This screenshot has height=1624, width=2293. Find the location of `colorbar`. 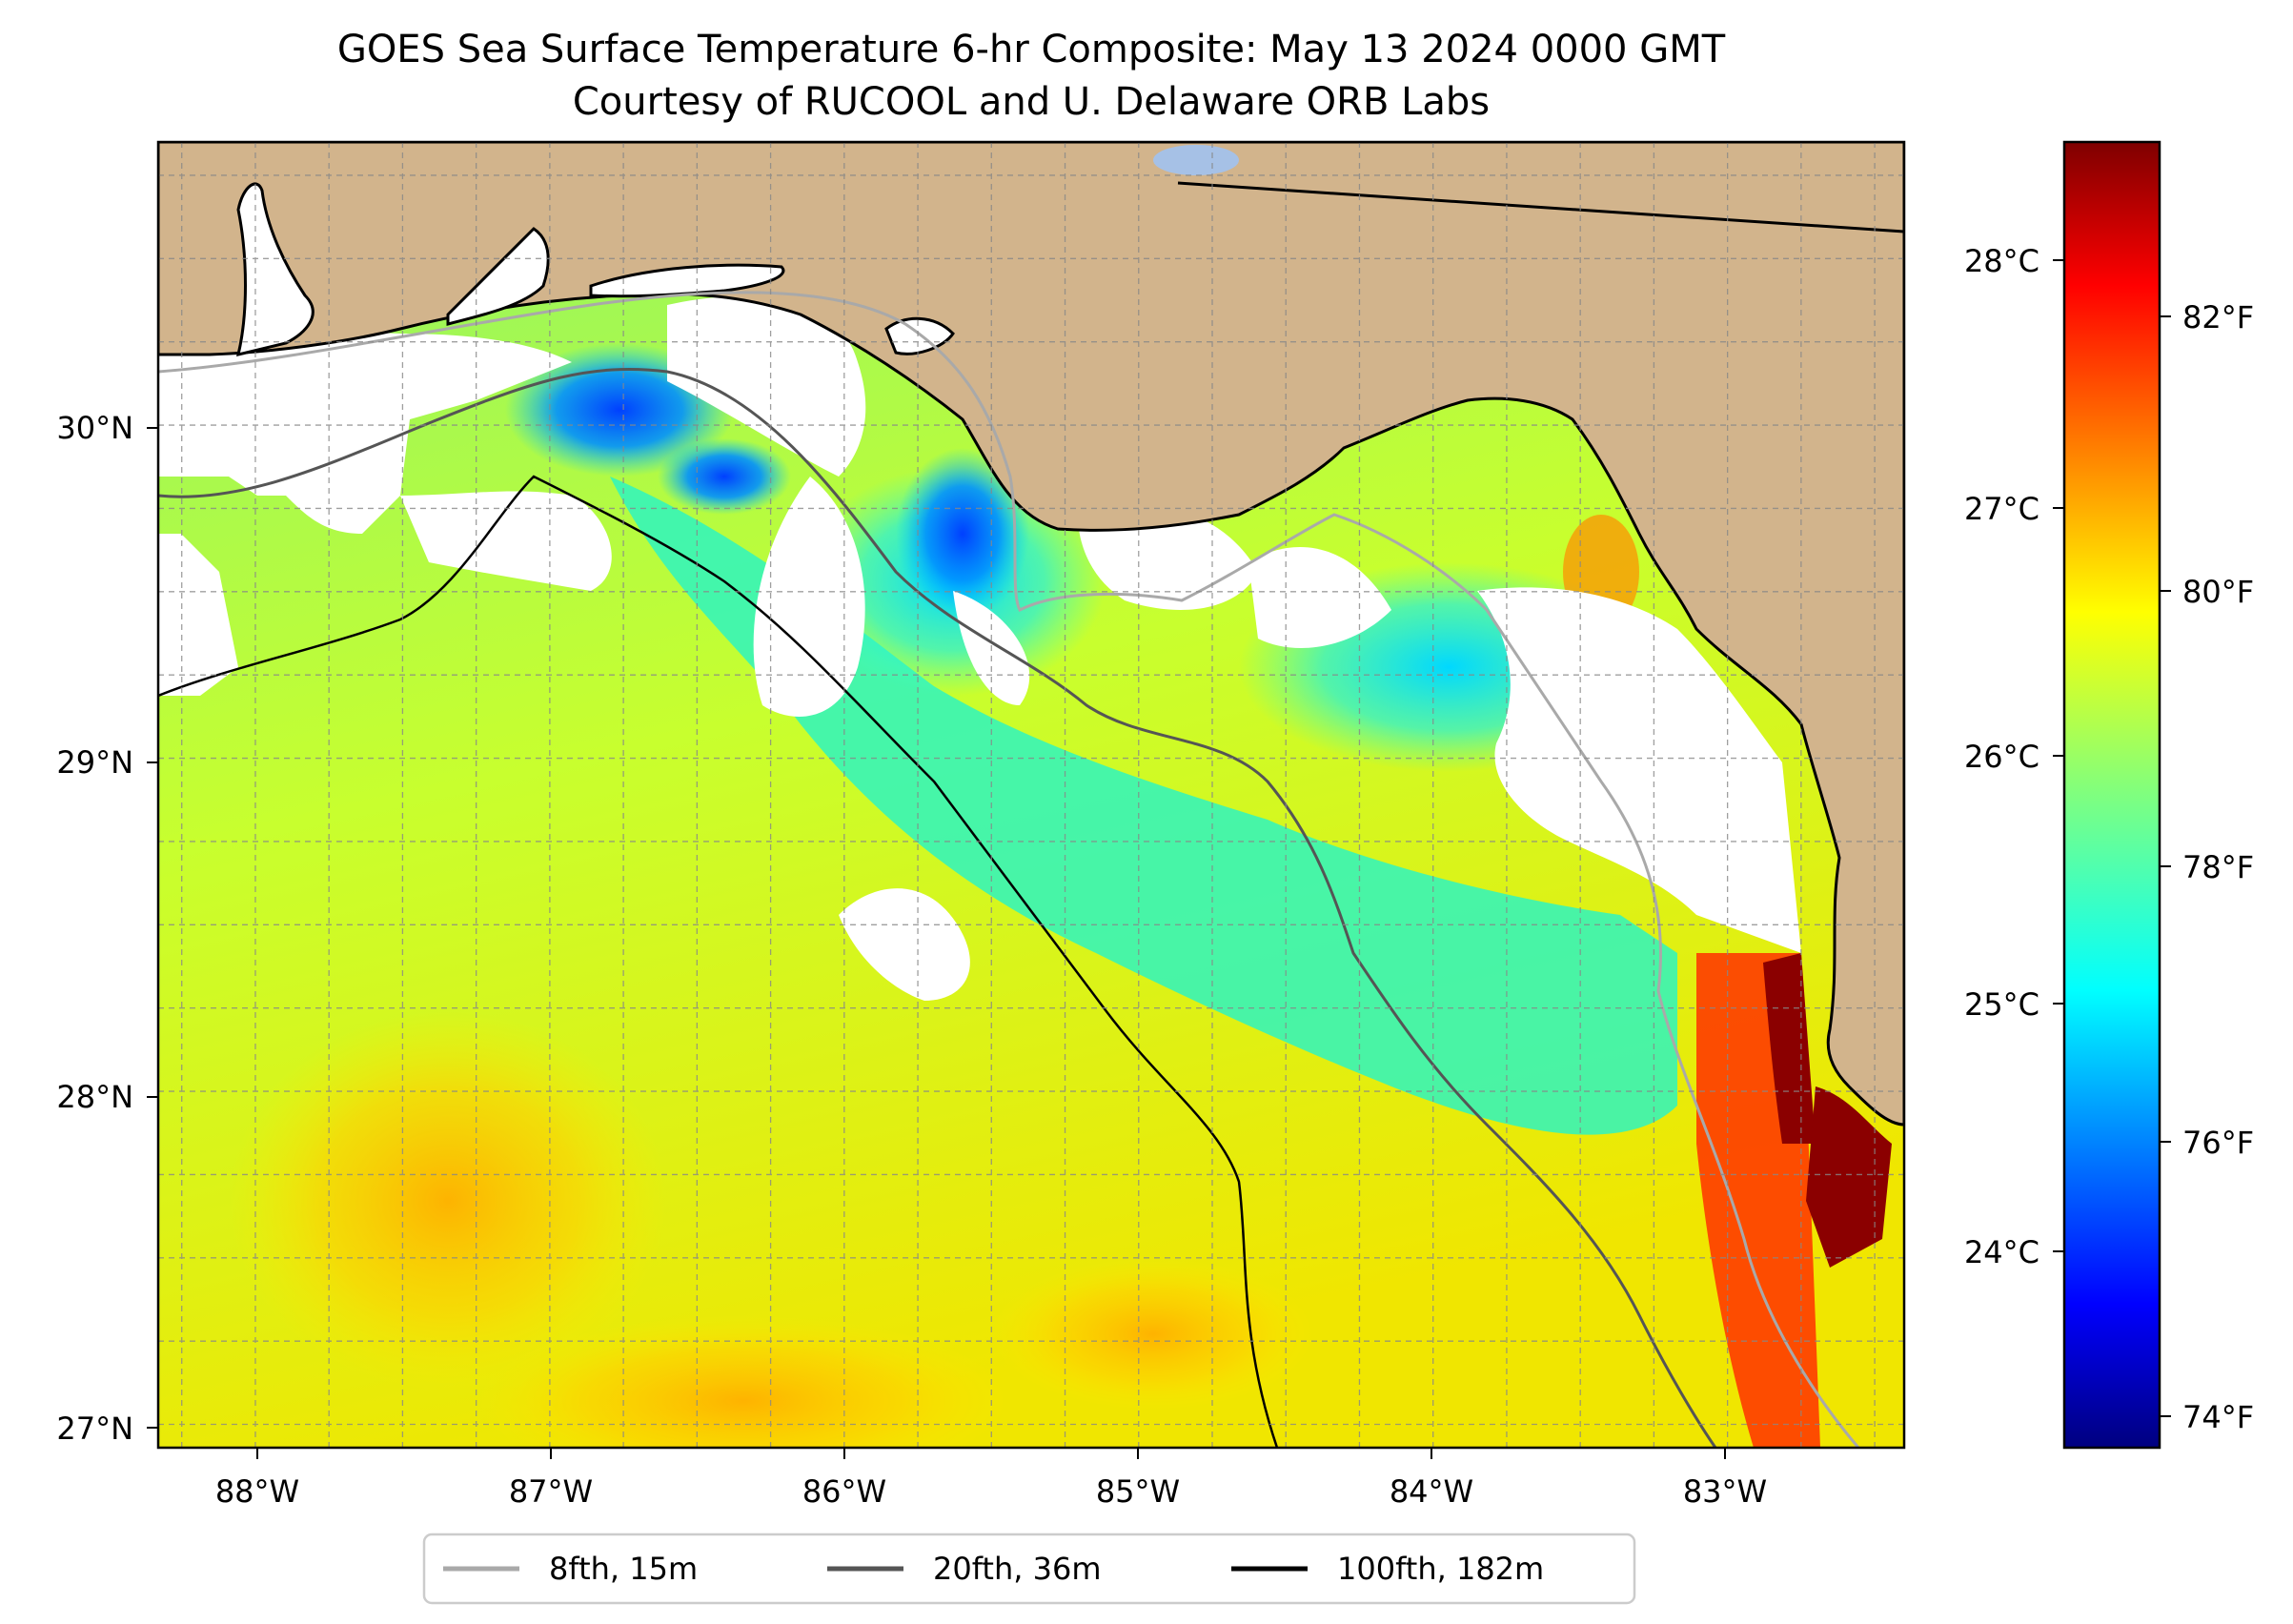

colorbar is located at coordinates (2112, 795).